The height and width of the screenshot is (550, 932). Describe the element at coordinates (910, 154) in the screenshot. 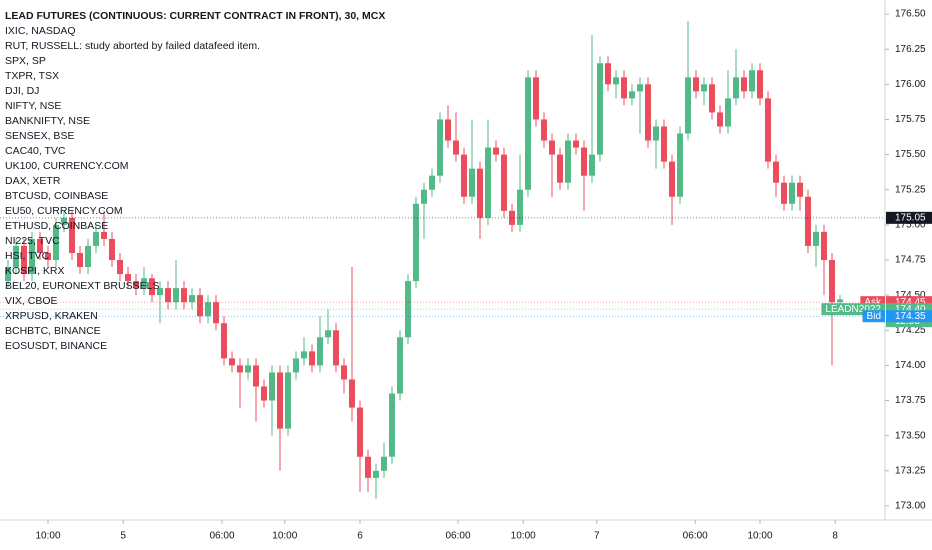

I see `y-tick-label: 175.50` at that location.